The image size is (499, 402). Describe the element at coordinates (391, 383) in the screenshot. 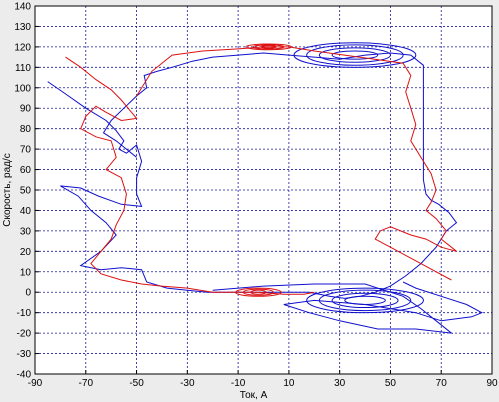

I see `x-tick-label: 50` at that location.